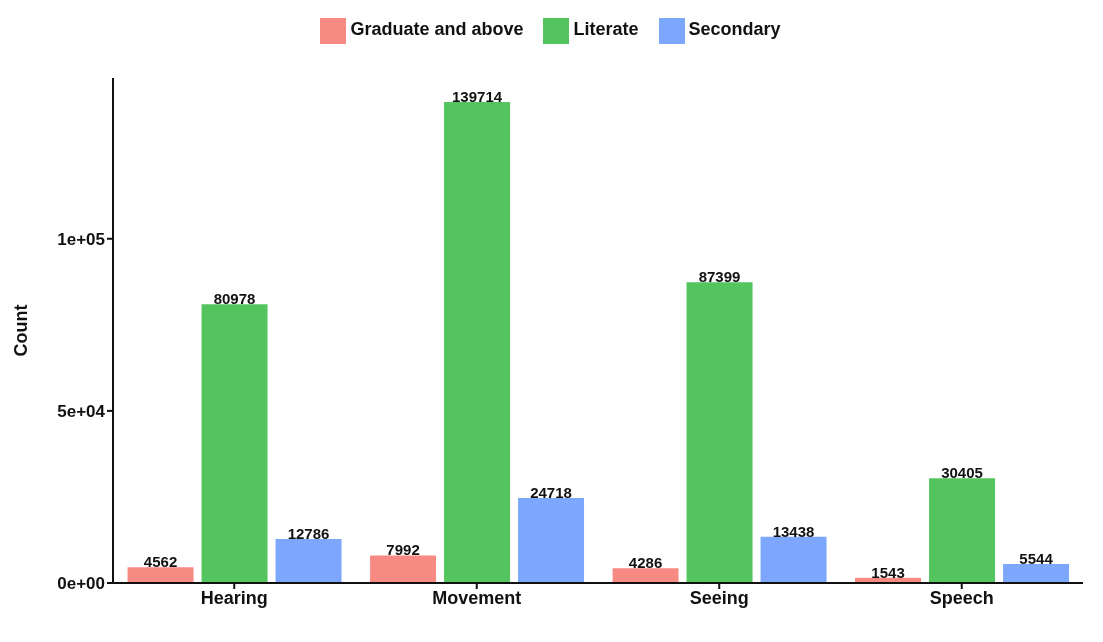 Image resolution: width=1103 pixels, height=642 pixels. What do you see at coordinates (81, 411) in the screenshot?
I see `y-tick-label: 5e+04` at bounding box center [81, 411].